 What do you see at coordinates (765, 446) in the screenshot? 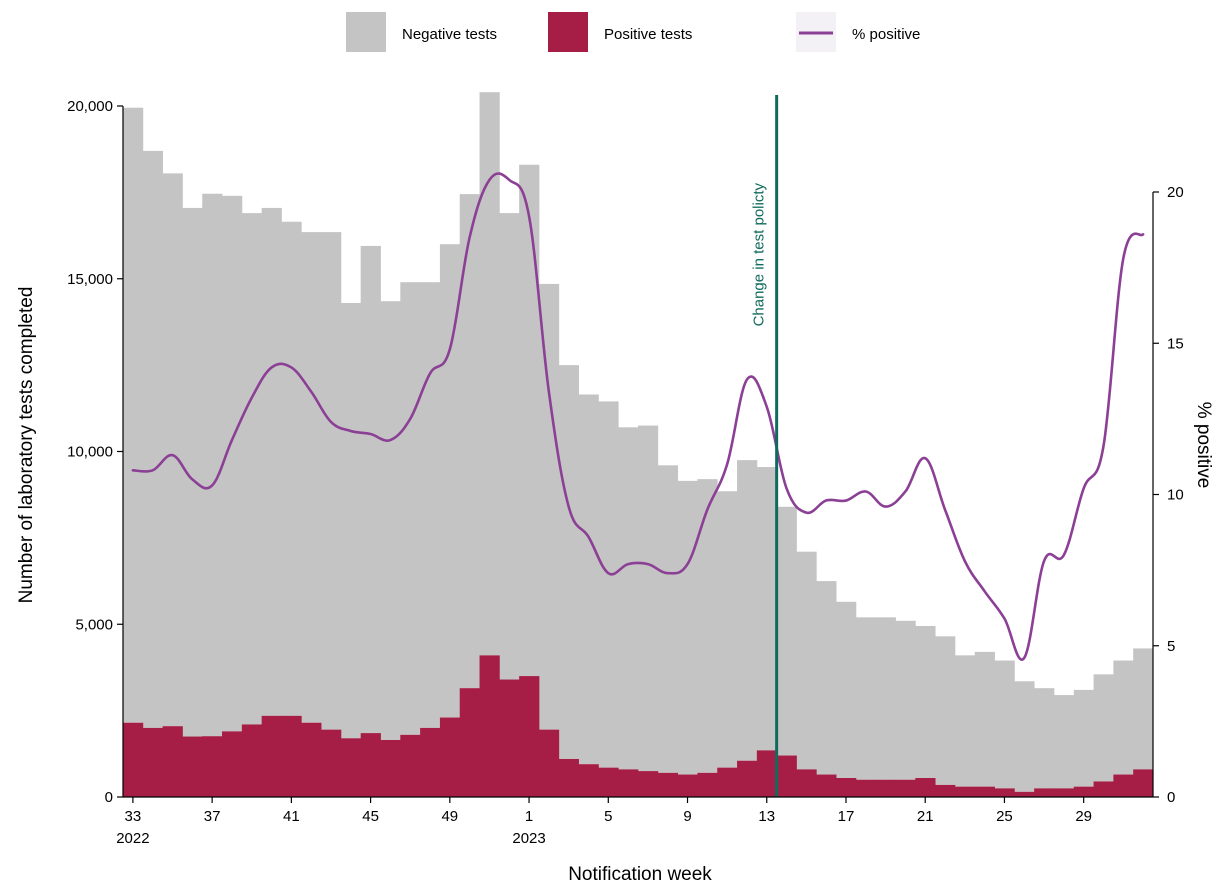
I see `annotation-group: Change in test policty` at bounding box center [765, 446].